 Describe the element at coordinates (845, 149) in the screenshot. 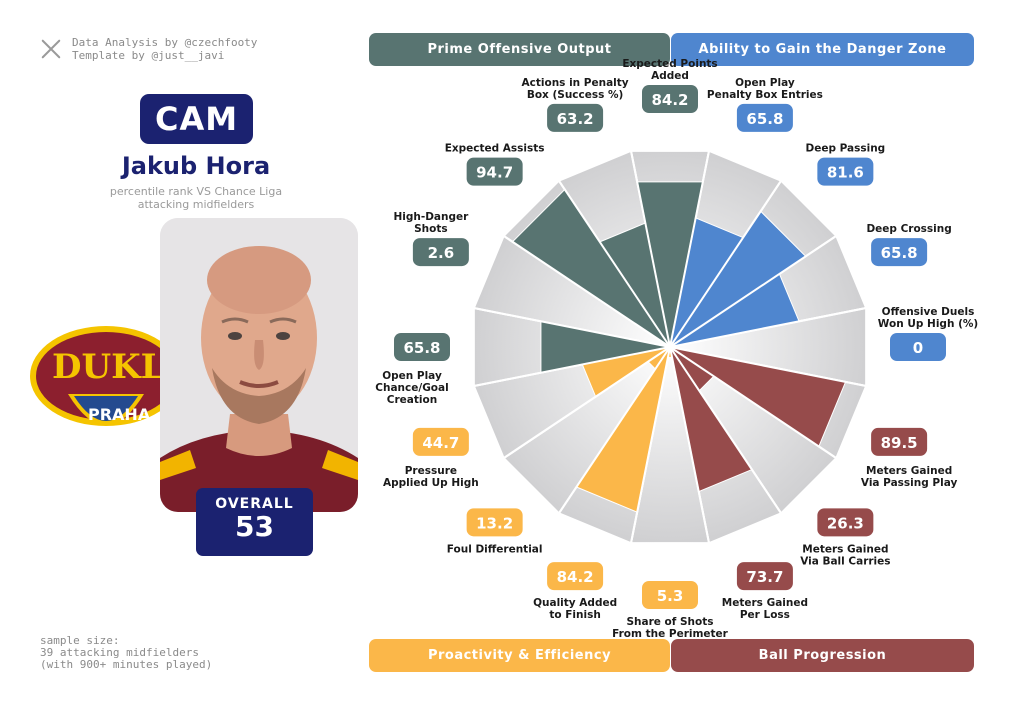

I see `metric-label: Deep Passing` at that location.